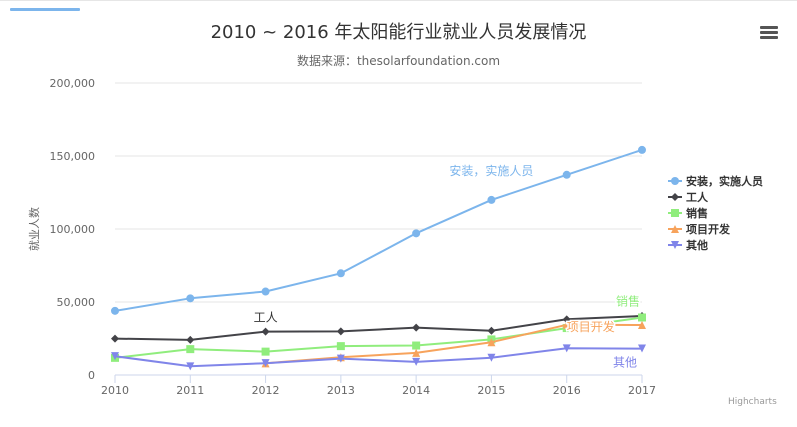 This screenshot has width=797, height=427. Describe the element at coordinates (715, 197) in the screenshot. I see `legend-item: 工人` at that location.